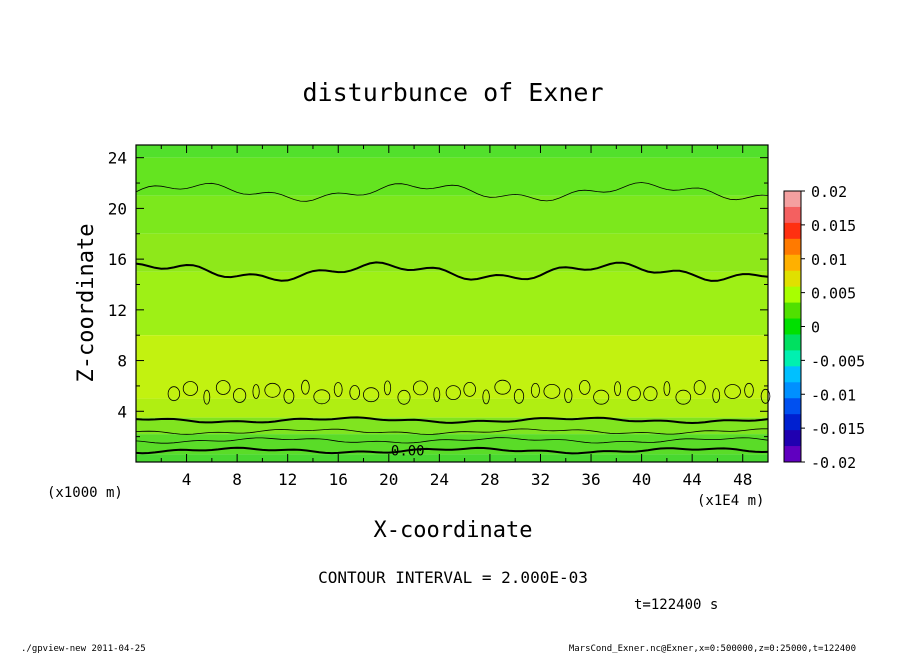 The height and width of the screenshot is (654, 904). I want to click on y-tick-label: 8, so click(122, 361).